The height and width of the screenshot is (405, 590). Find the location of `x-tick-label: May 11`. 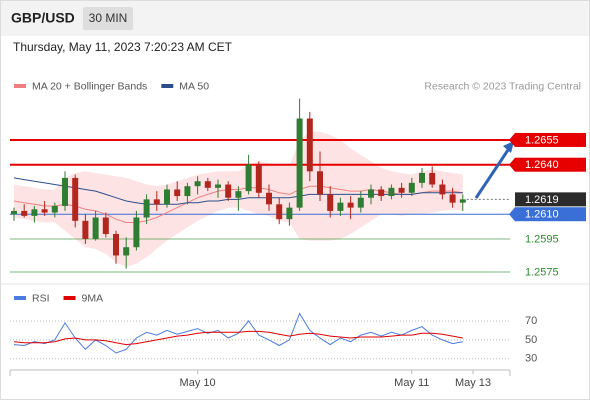

x-tick-label: May 11 is located at coordinates (411, 383).